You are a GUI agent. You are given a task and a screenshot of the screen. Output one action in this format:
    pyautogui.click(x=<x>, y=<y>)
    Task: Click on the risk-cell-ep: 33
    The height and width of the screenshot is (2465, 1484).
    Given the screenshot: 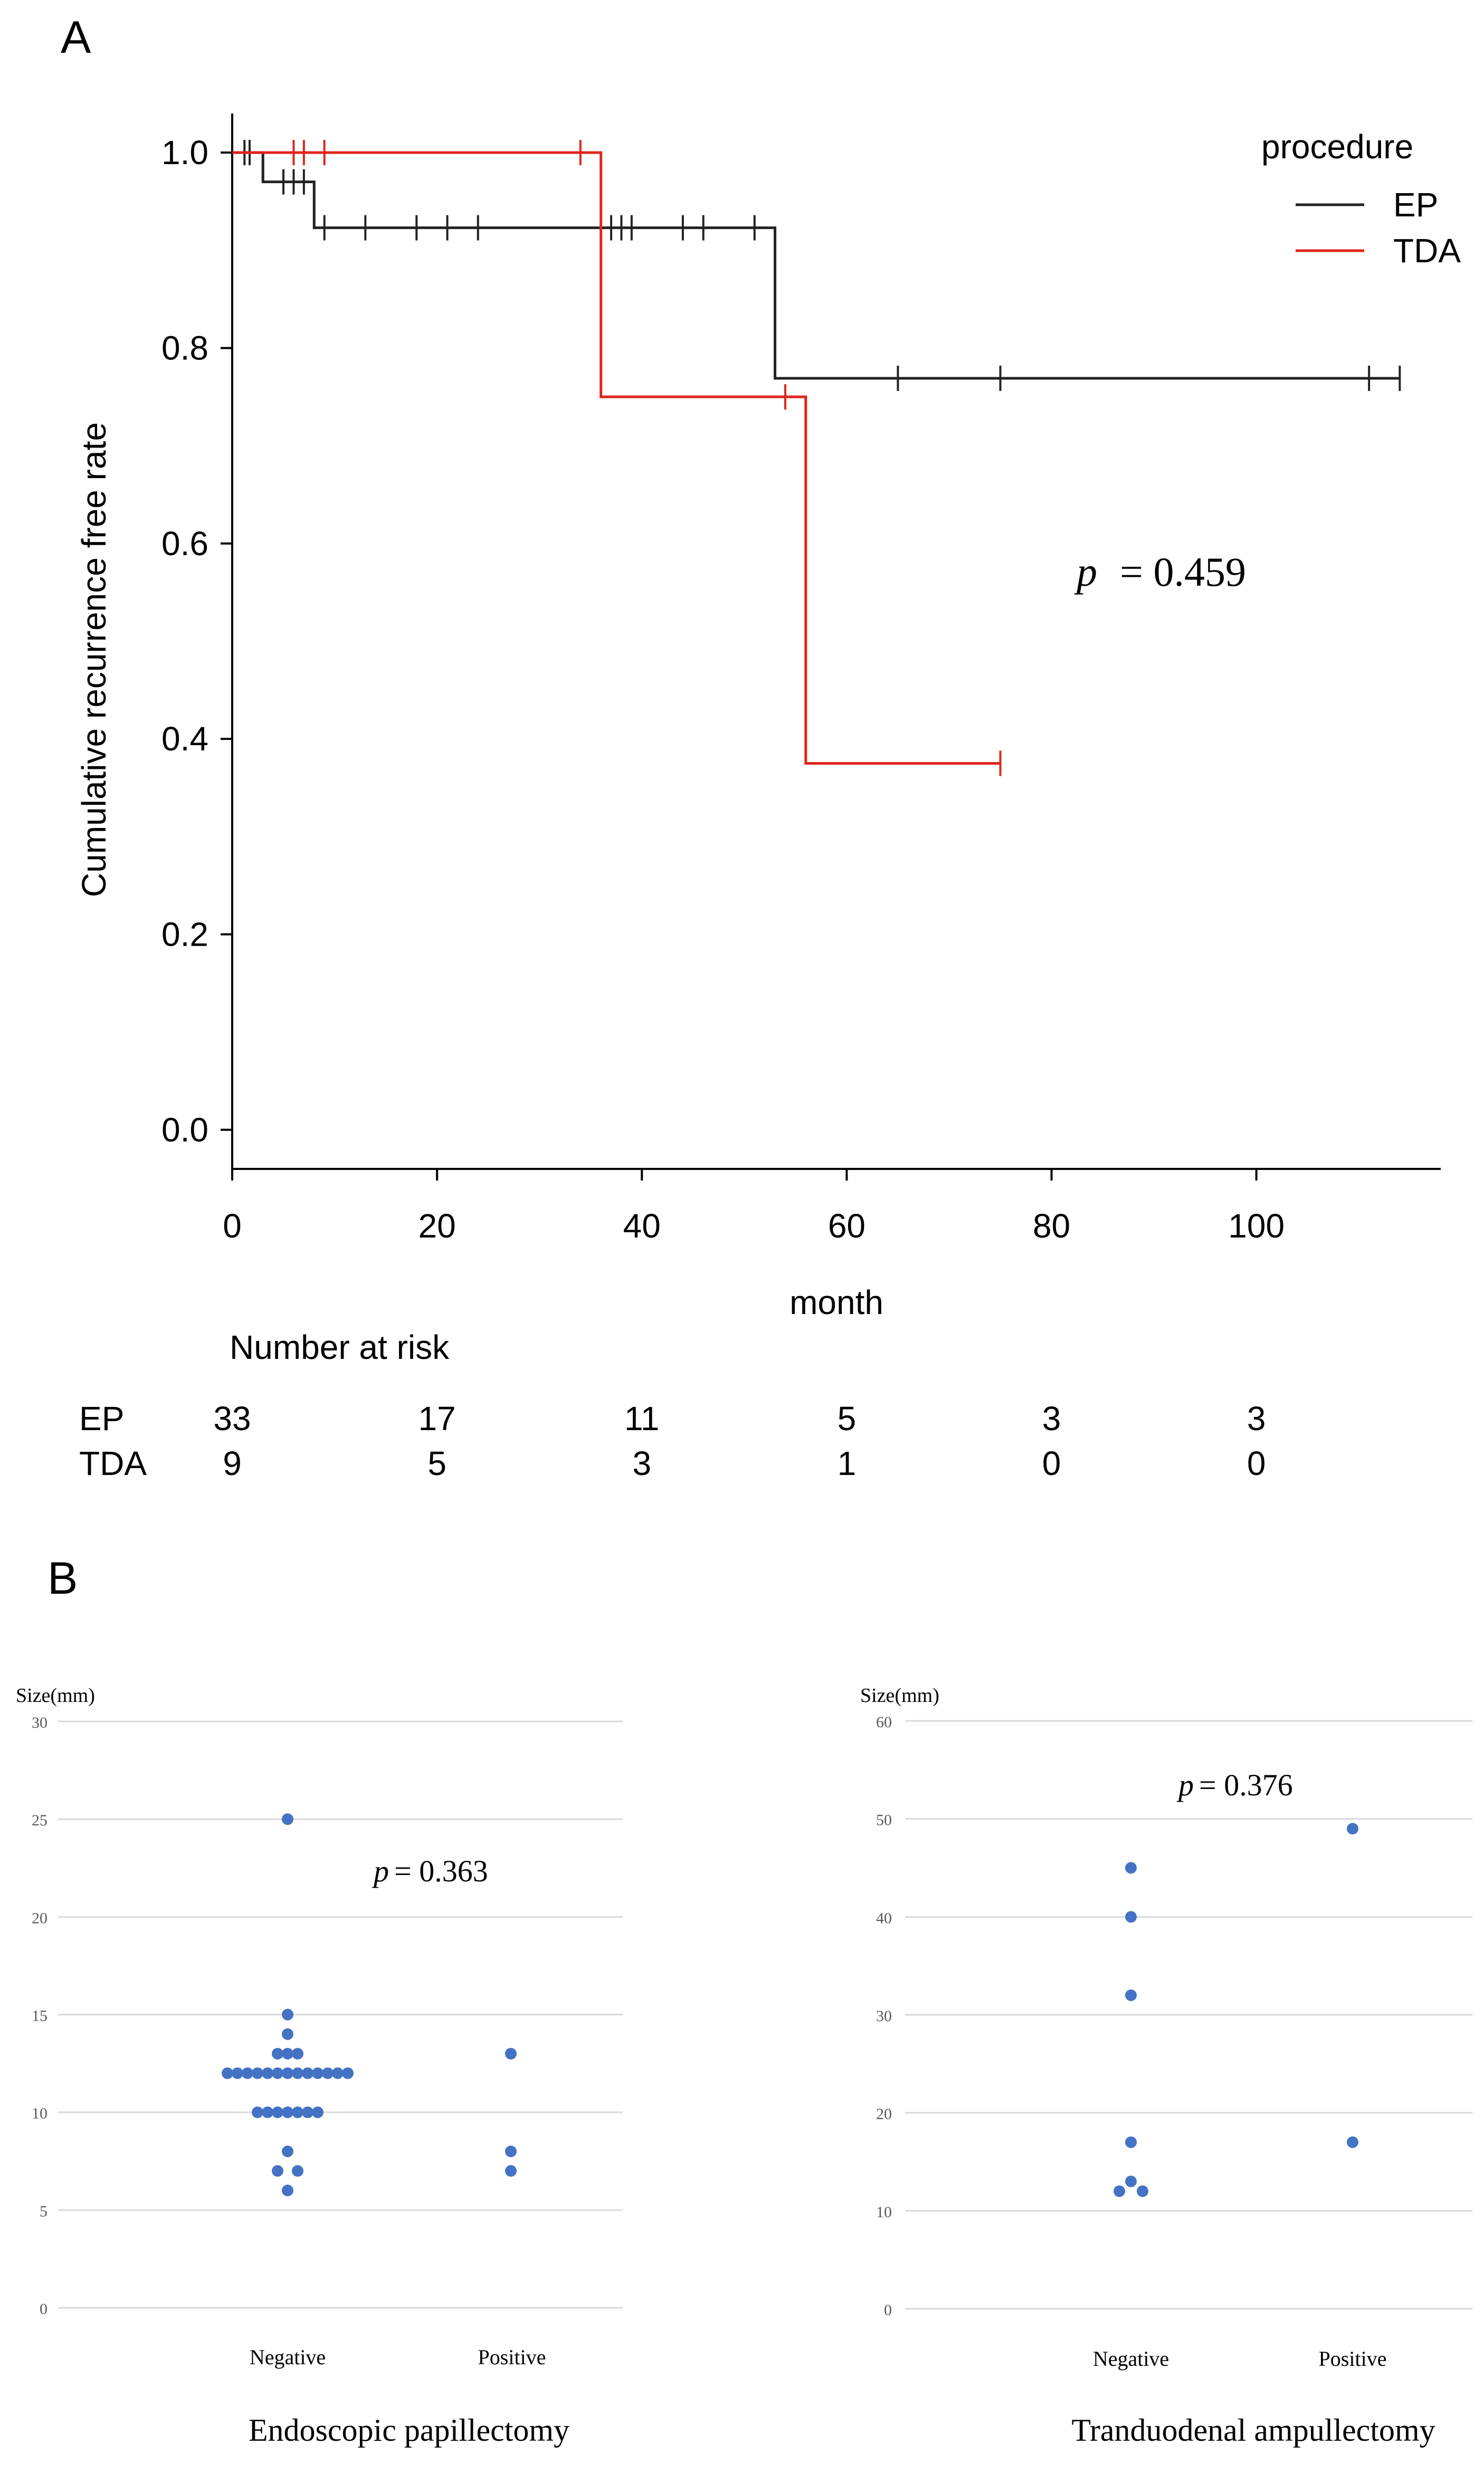 What is the action you would take?
    pyautogui.click(x=232, y=1419)
    